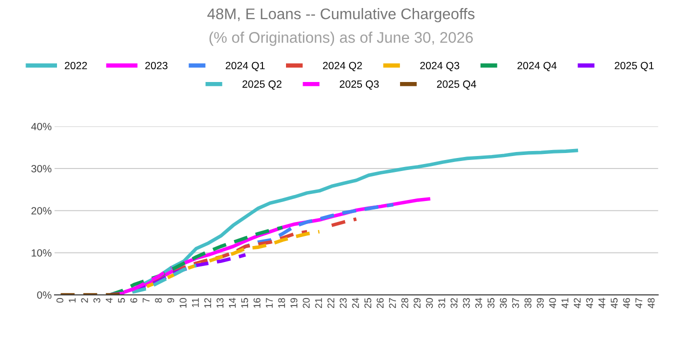 This screenshot has width=682, height=337. Describe the element at coordinates (262, 85) in the screenshot. I see `legend-label: 2025 Q2` at that location.